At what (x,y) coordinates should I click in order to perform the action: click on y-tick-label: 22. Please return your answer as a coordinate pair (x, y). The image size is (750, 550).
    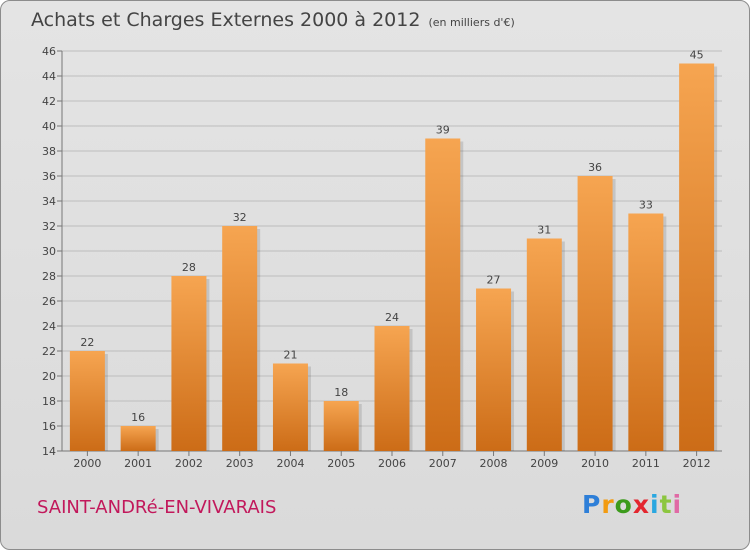
    Looking at the image, I should click on (49, 351).